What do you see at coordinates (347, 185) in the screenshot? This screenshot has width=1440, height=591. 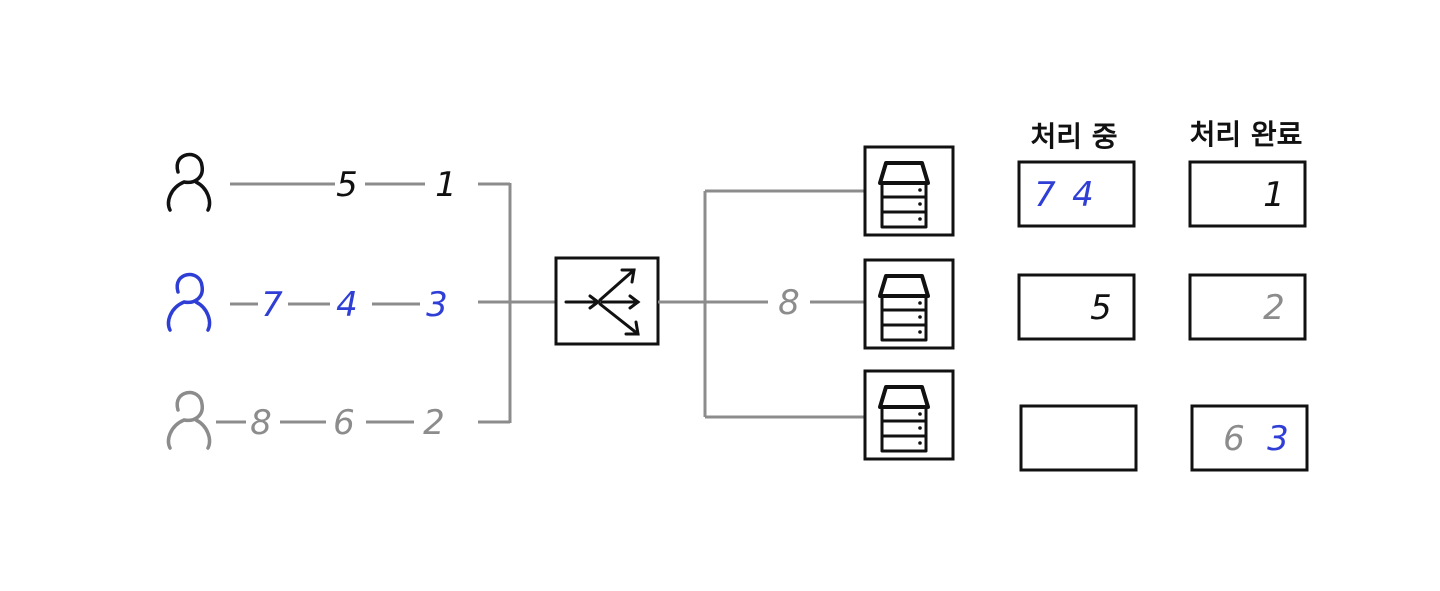 I see `request-label: 5` at bounding box center [347, 185].